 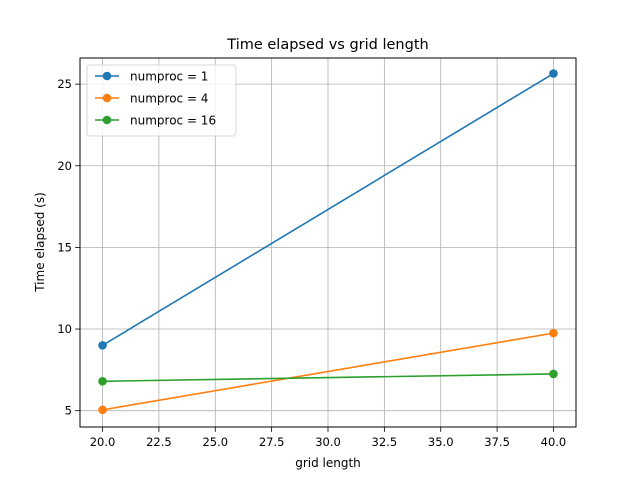 I want to click on x-tick-label: 32.5, so click(x=385, y=442).